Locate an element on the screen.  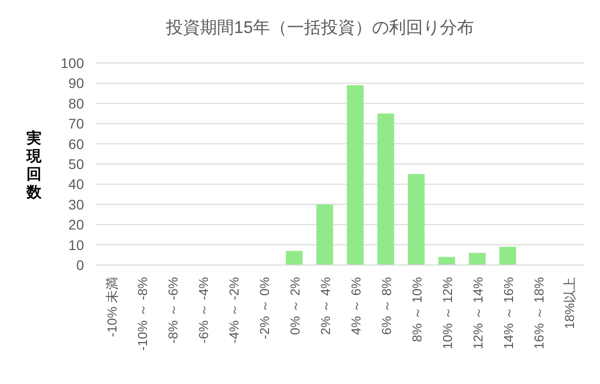
x-tick-label: 14% ～ 16% is located at coordinates (508, 313).